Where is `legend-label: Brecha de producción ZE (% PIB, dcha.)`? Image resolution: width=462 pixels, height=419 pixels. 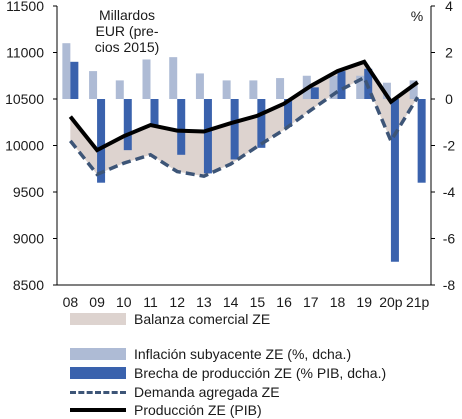 legend-label: Brecha de producción ZE (% PIB, dcha.) is located at coordinates (260, 373).